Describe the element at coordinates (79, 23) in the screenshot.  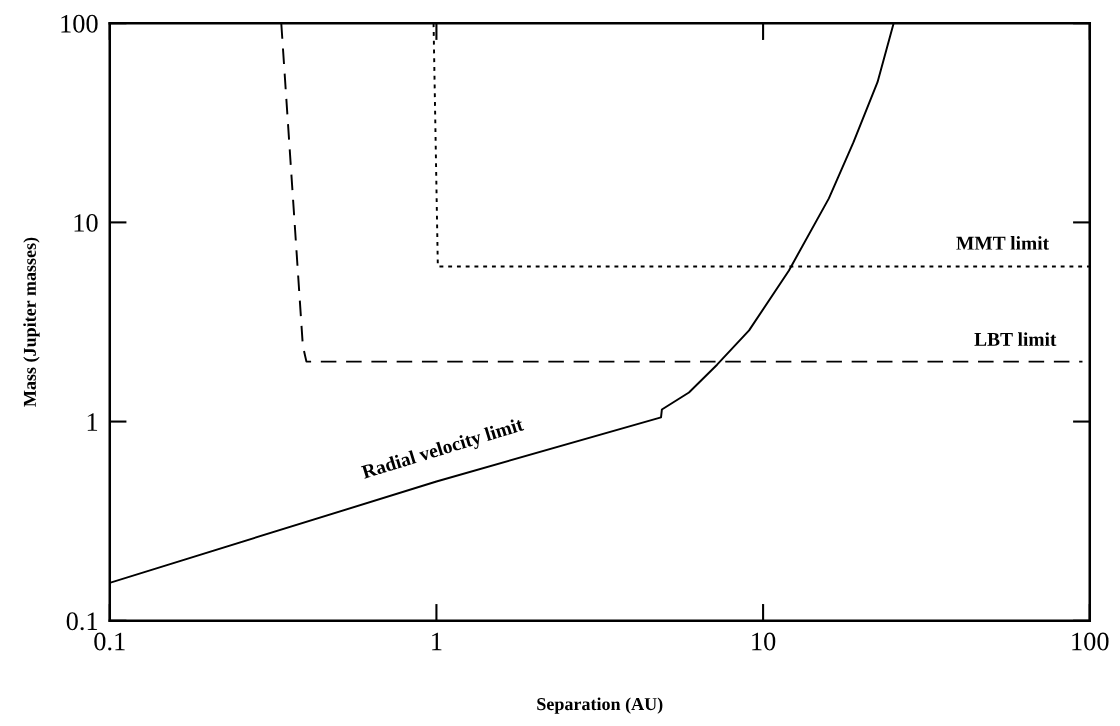
I see `y-tick-label: 100` at that location.